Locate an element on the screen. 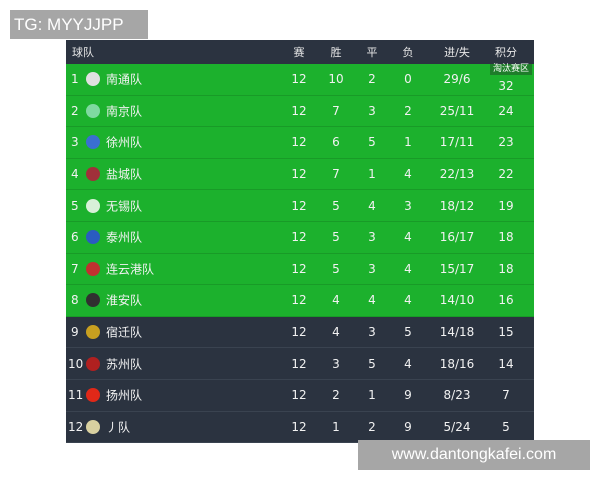  goals-value: 5/24 is located at coordinates (457, 426).